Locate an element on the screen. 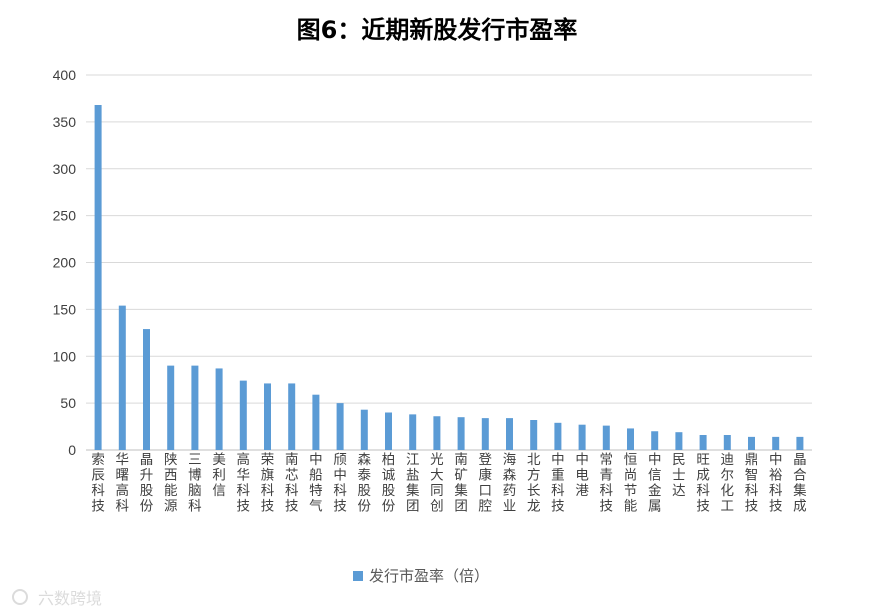 This screenshot has width=880, height=614. x-tick-label: 北方长龙 is located at coordinates (534, 483).